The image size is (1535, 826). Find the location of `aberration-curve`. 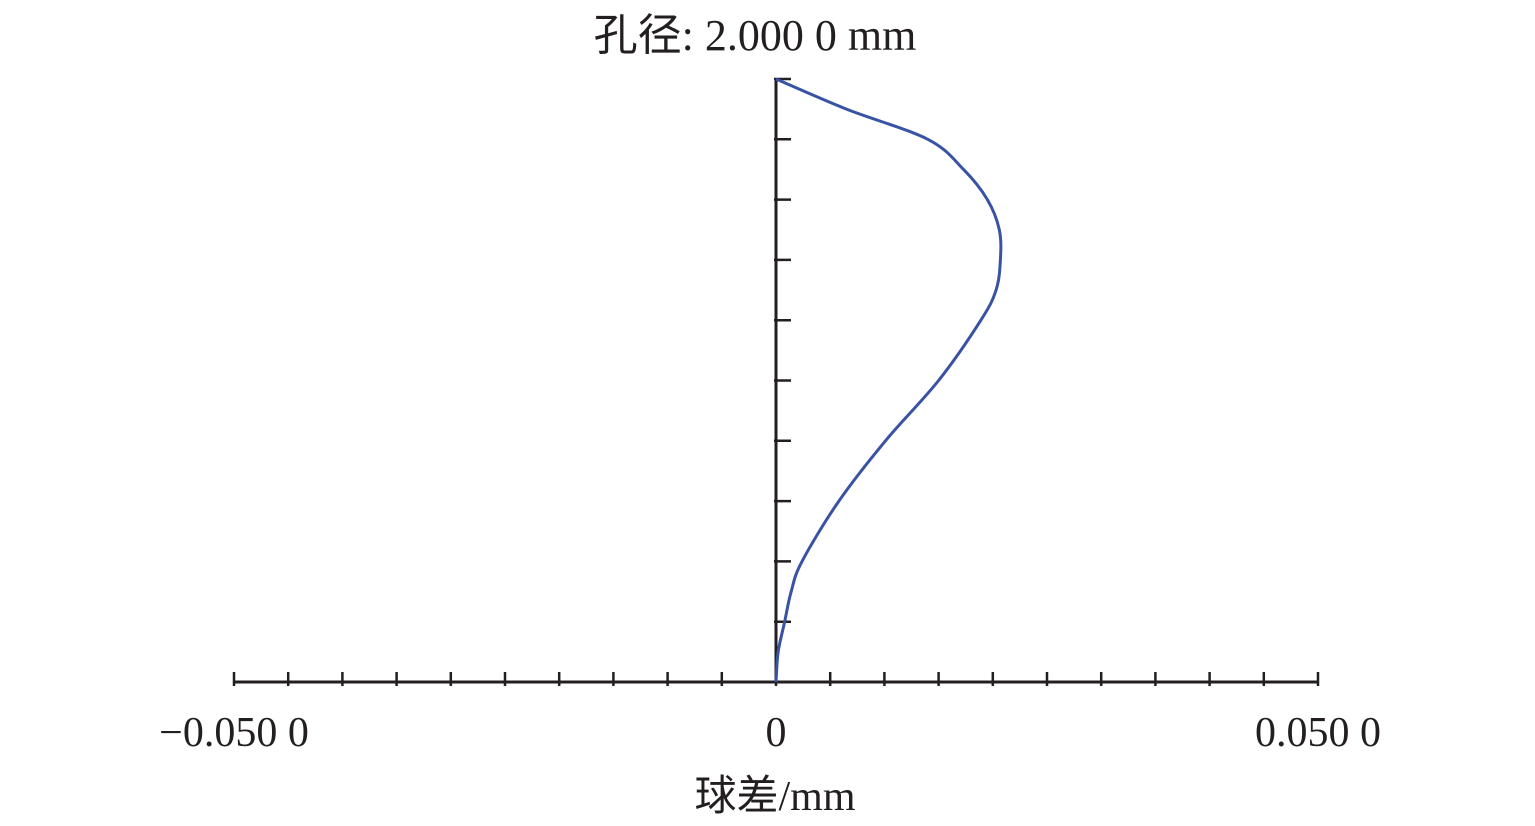

aberration-curve is located at coordinates (888, 380).